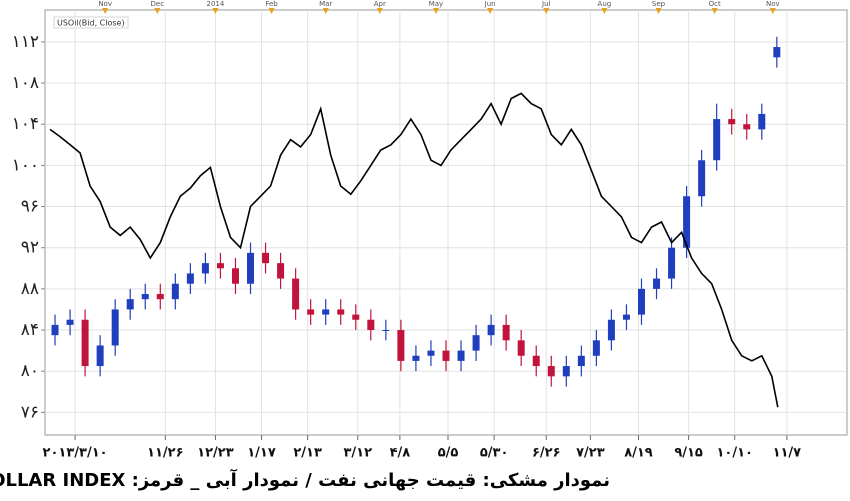  What do you see at coordinates (30, 207) in the screenshot?
I see `y-tick-label: ۹۶` at bounding box center [30, 207].